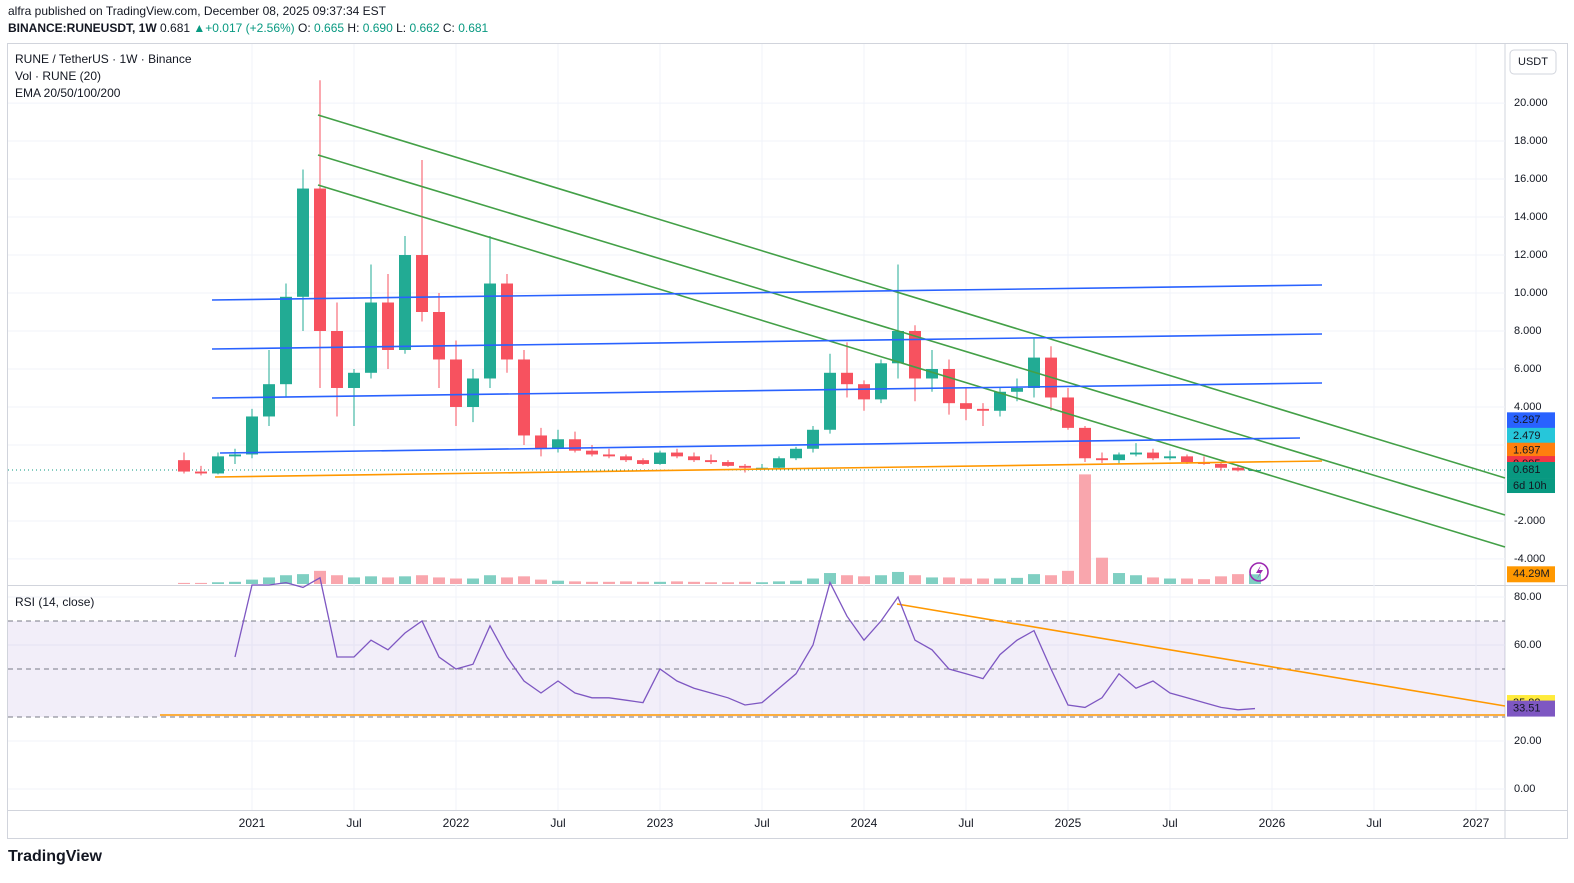  I want to click on x-tick-label: 2021, so click(252, 823).